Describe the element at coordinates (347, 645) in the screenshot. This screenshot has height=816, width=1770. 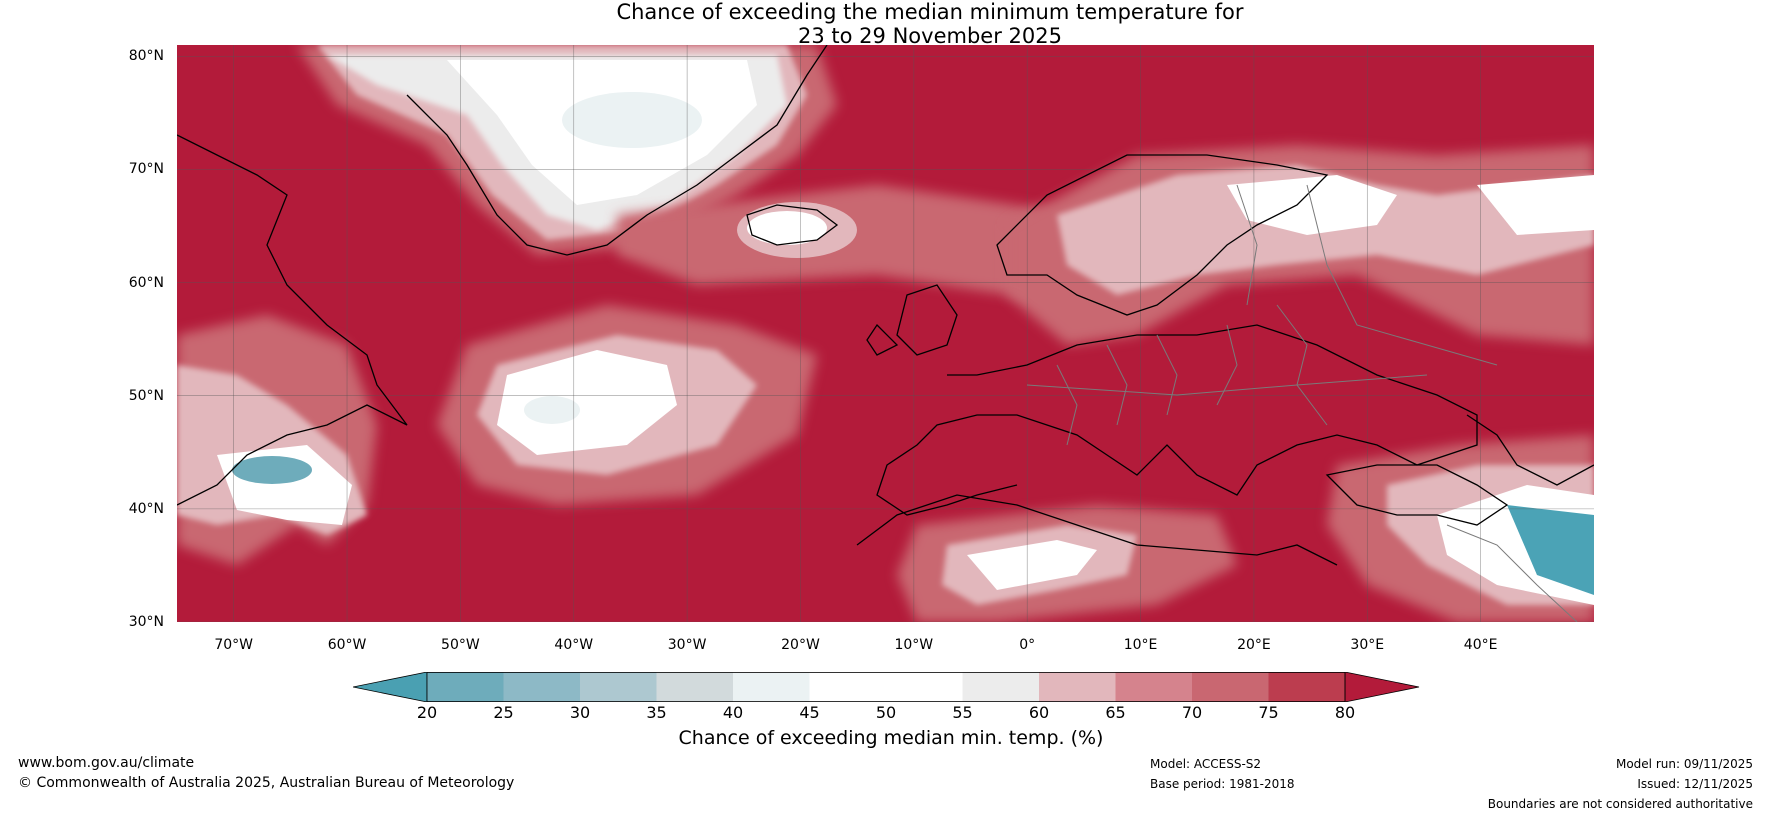
I see `longitude-label: 60°W` at that location.